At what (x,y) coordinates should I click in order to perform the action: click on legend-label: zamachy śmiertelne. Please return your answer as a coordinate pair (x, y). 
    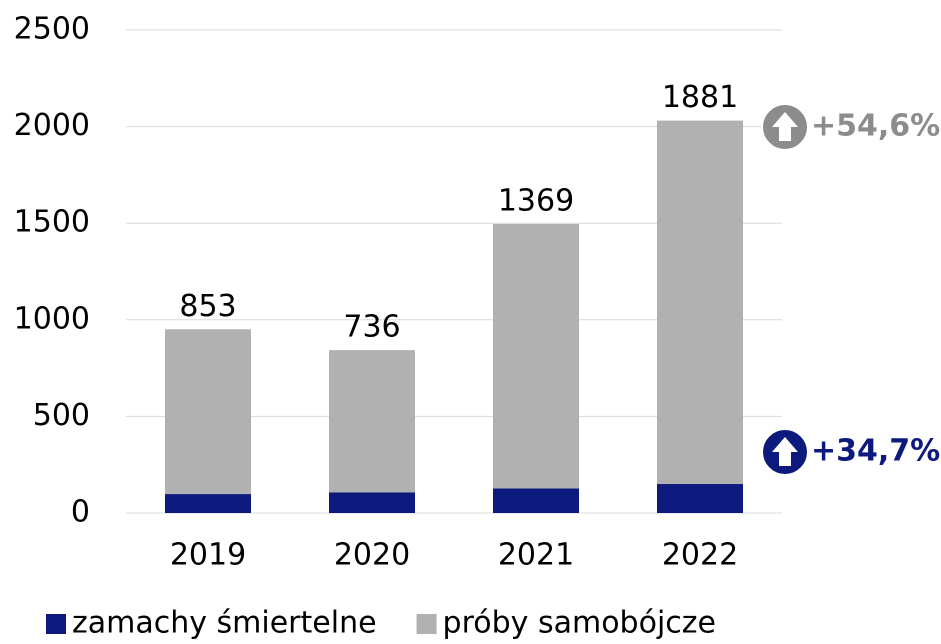
    Looking at the image, I should click on (224, 623).